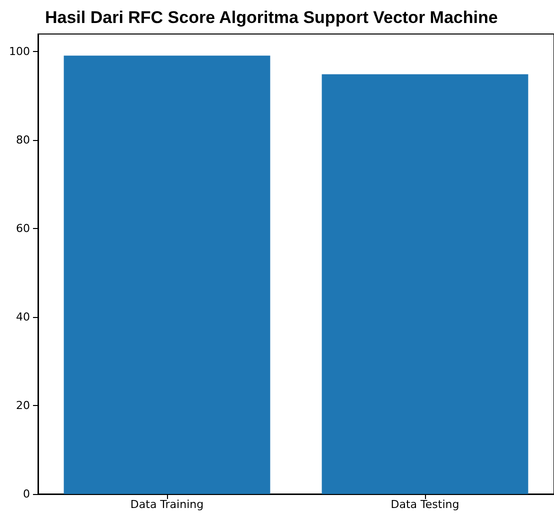 Image resolution: width=554 pixels, height=515 pixels. I want to click on y-tick-label: 20, so click(23, 405).